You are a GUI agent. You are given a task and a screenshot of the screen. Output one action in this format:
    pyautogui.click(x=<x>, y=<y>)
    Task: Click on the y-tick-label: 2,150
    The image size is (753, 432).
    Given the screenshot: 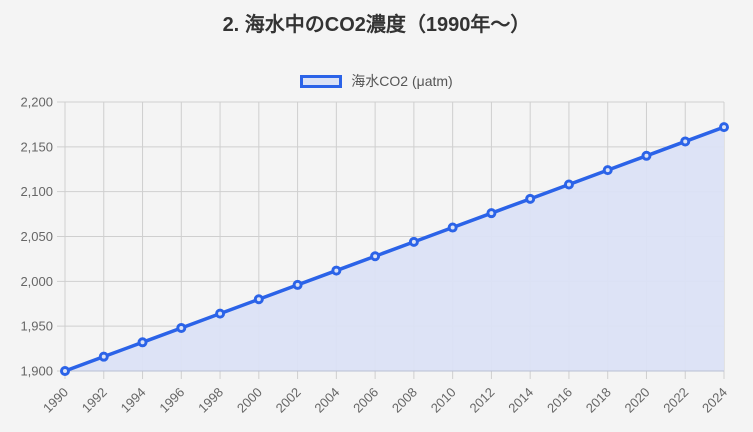 What is the action you would take?
    pyautogui.click(x=36, y=146)
    